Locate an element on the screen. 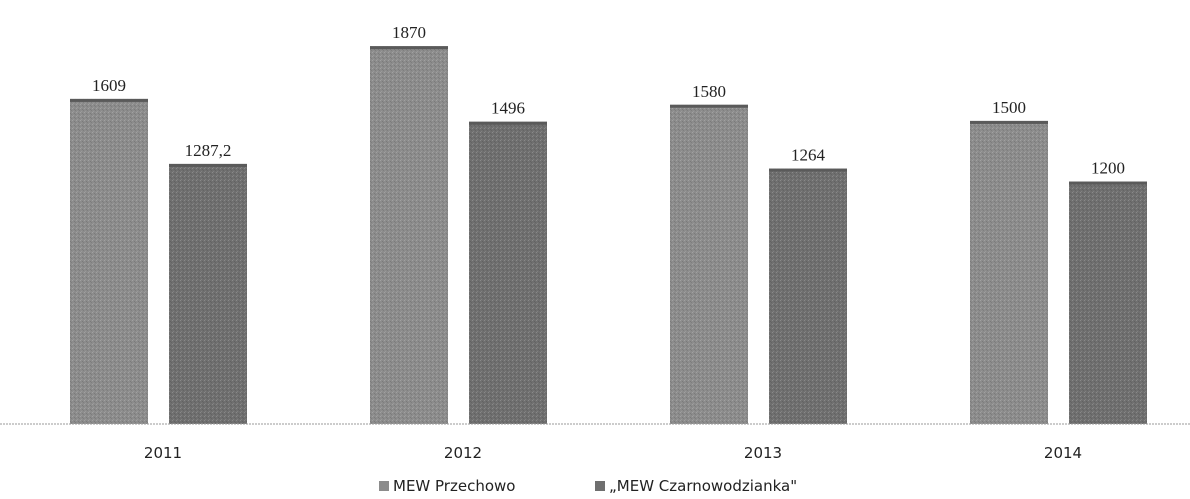 Image resolution: width=1190 pixels, height=499 pixels. value-label-2012-series-2: 1496 is located at coordinates (508, 108).